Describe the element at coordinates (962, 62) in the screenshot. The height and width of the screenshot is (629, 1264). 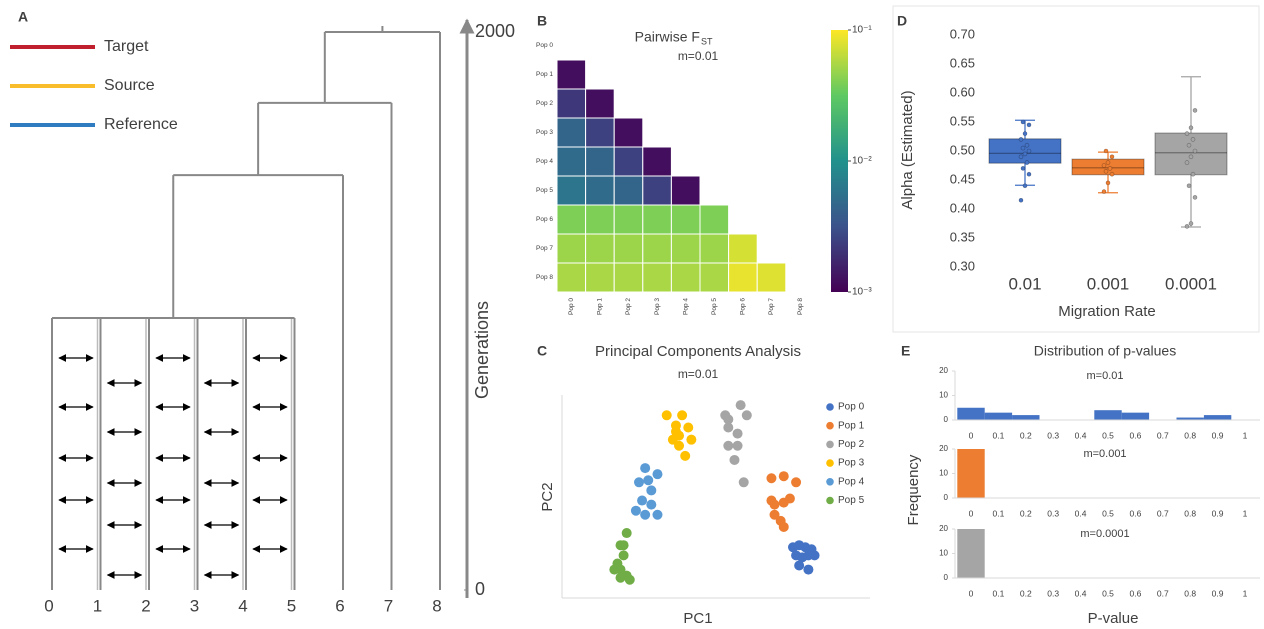
I see `y-tick-label: 0.65` at that location.